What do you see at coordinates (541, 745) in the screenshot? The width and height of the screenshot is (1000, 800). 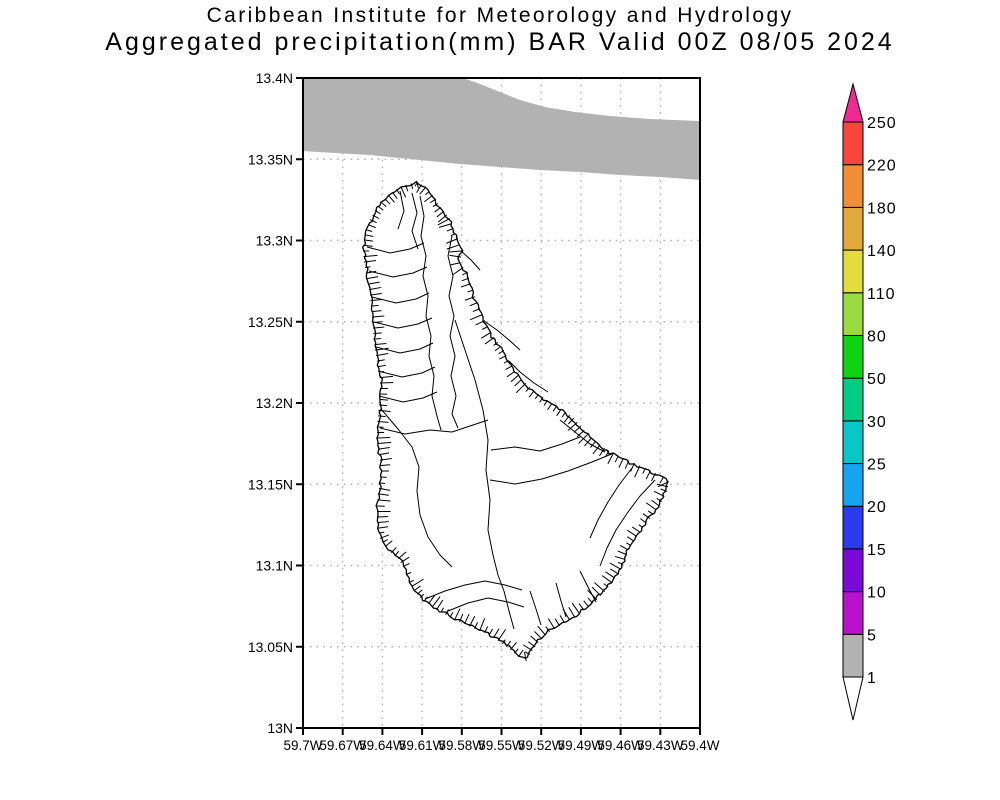 I see `lon-tick-label: 59.52W` at bounding box center [541, 745].